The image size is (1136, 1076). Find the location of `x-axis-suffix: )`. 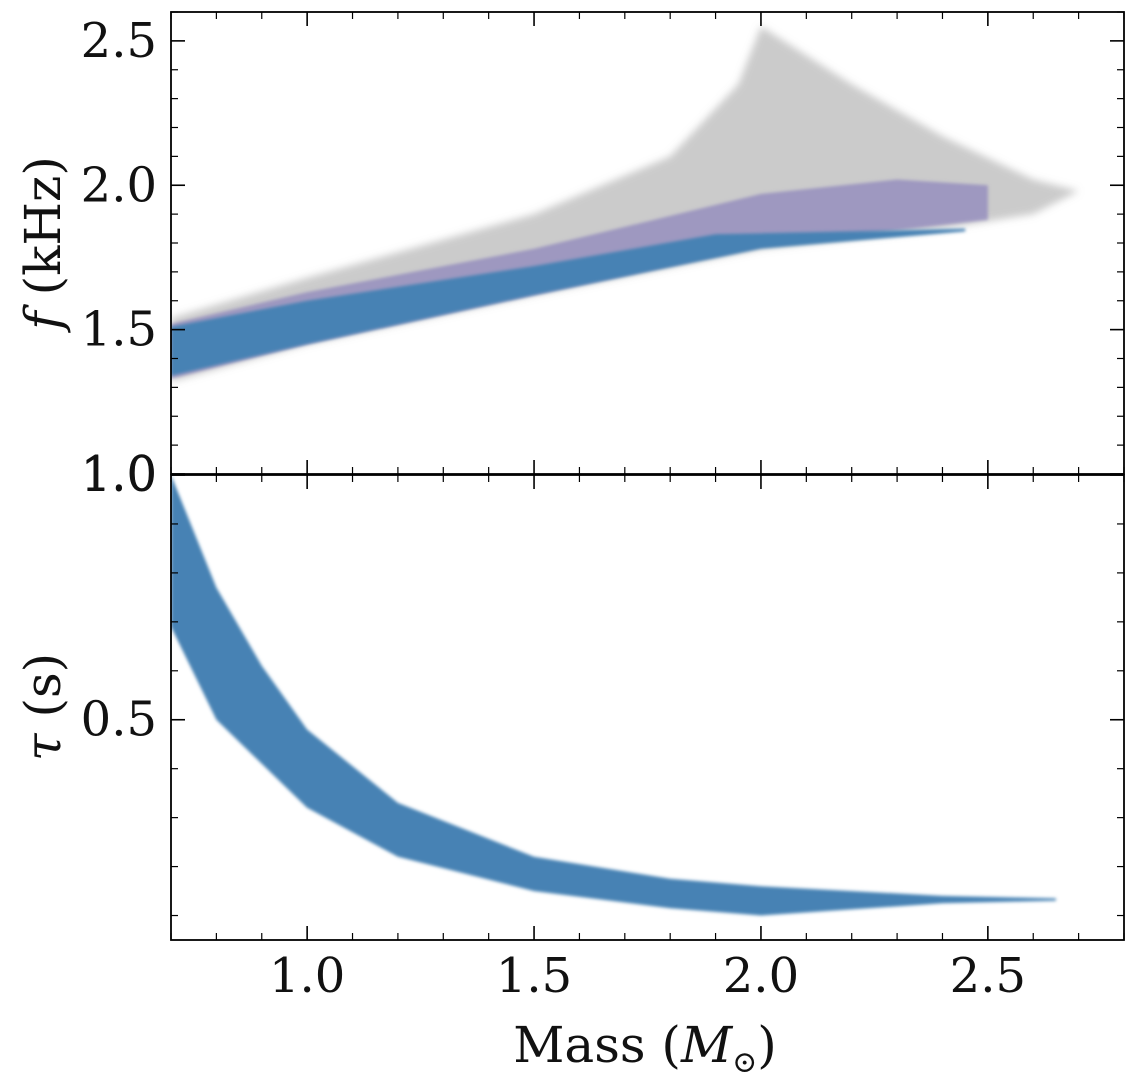

x-axis-suffix: ) is located at coordinates (767, 1045).